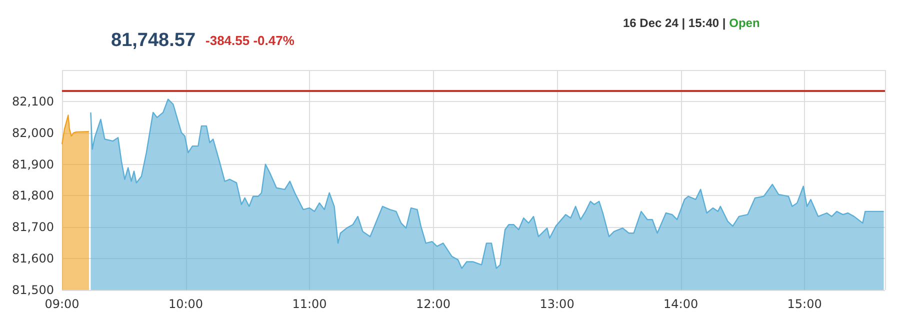 The width and height of the screenshot is (910, 327). I want to click on y-tick-label: 82,000, so click(33, 133).